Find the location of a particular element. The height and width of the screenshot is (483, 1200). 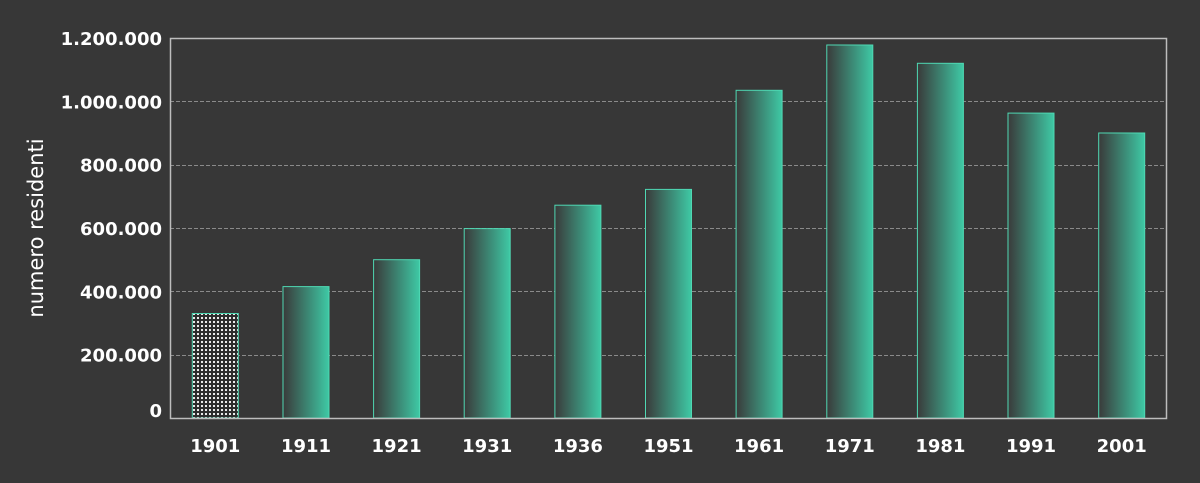

bar-1911 is located at coordinates (306, 352).